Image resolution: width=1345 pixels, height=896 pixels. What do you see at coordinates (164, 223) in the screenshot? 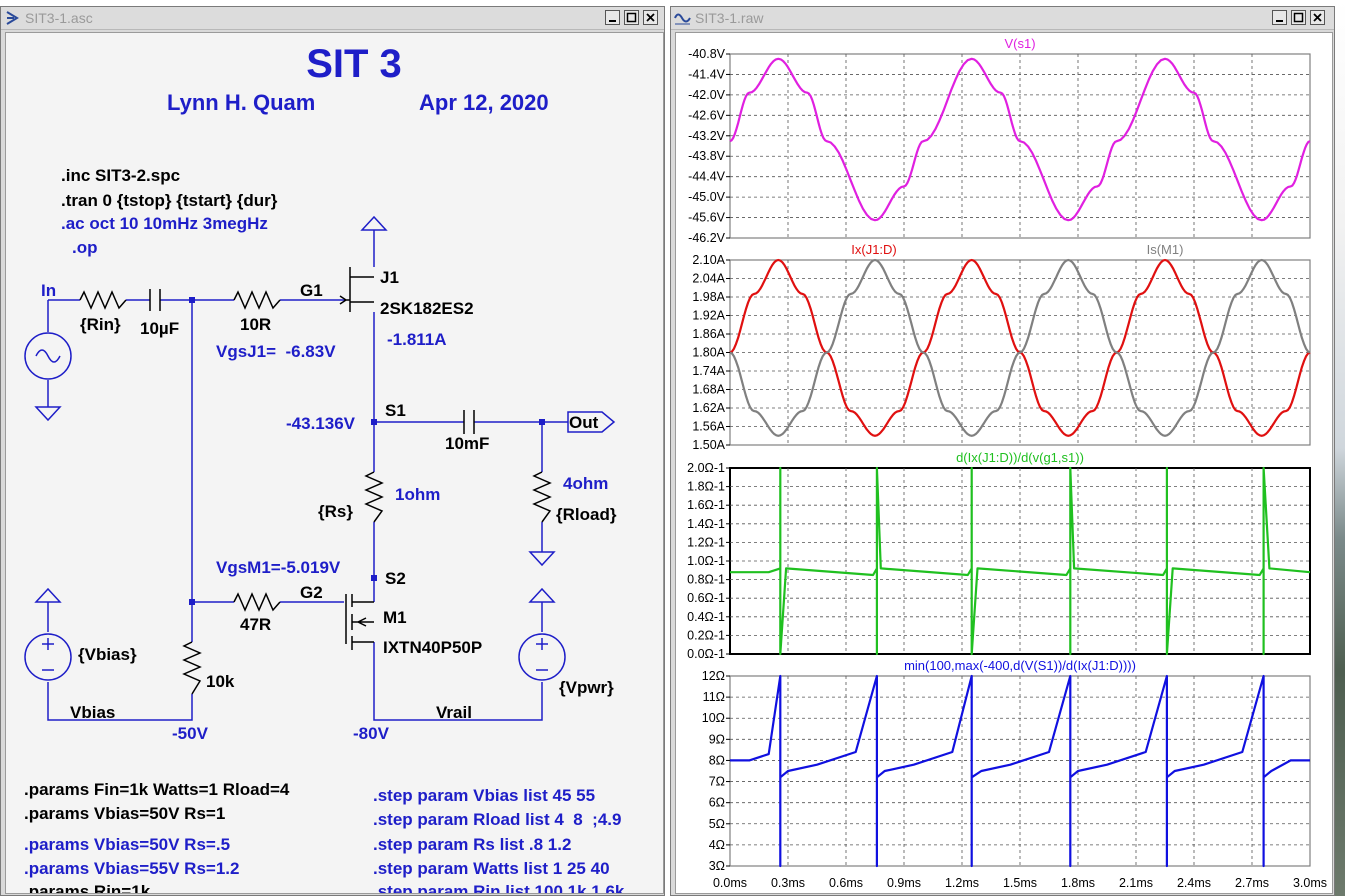
I see `directive-ac: .ac oct 10 10mHz 3megHz` at bounding box center [164, 223].